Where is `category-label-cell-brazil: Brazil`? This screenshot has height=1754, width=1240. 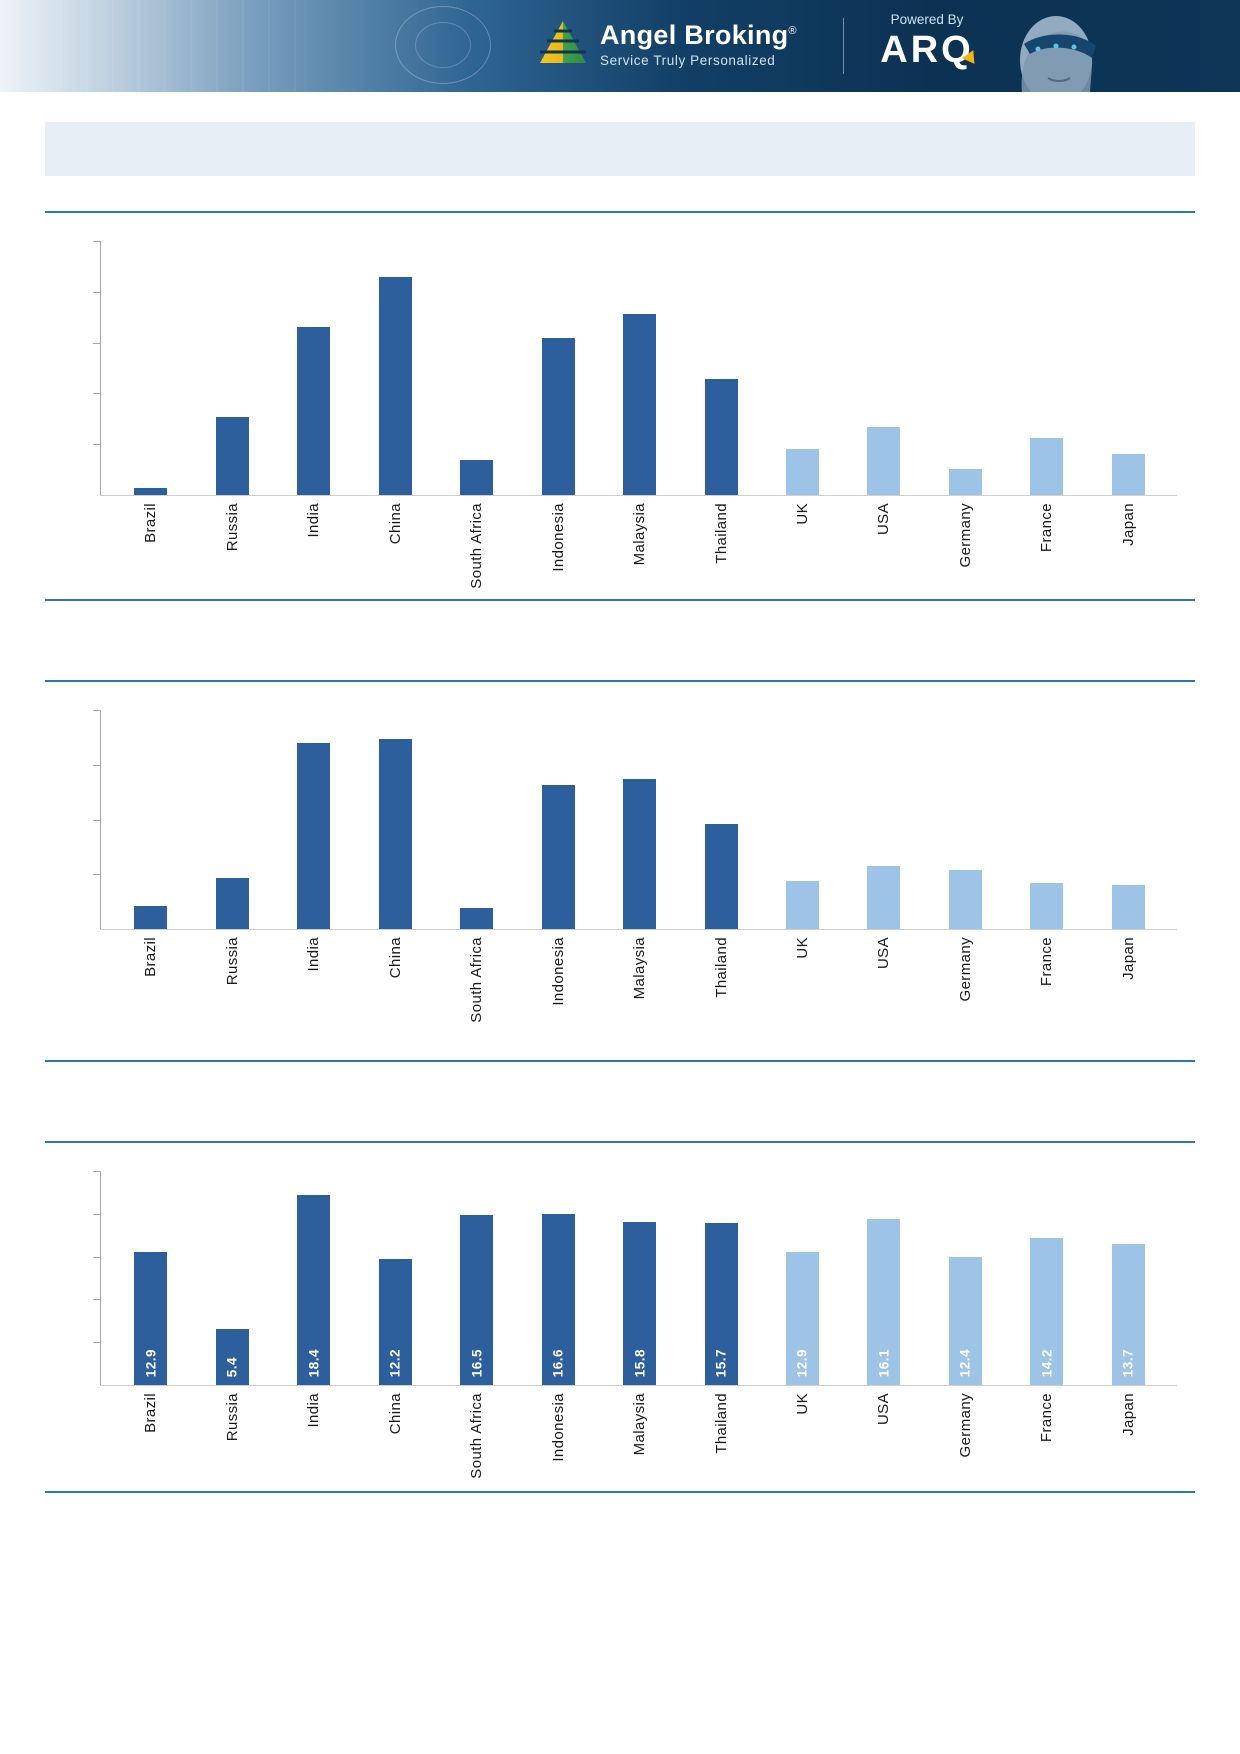
category-label-cell-brazil: Brazil is located at coordinates (150, 547).